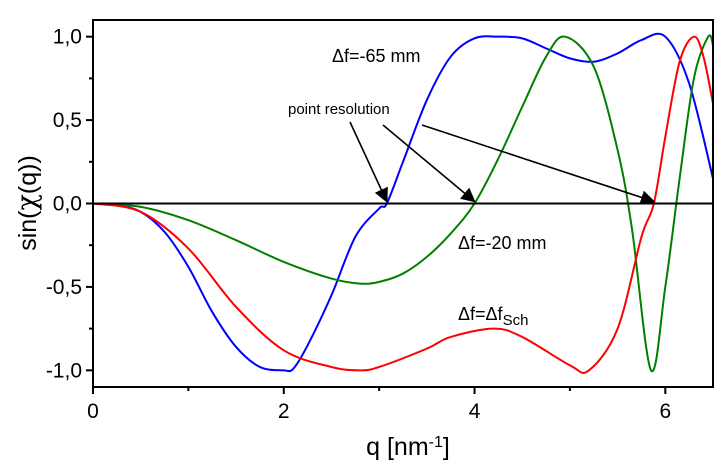  What do you see at coordinates (665, 411) in the screenshot?
I see `x-tick-label: 6` at bounding box center [665, 411].